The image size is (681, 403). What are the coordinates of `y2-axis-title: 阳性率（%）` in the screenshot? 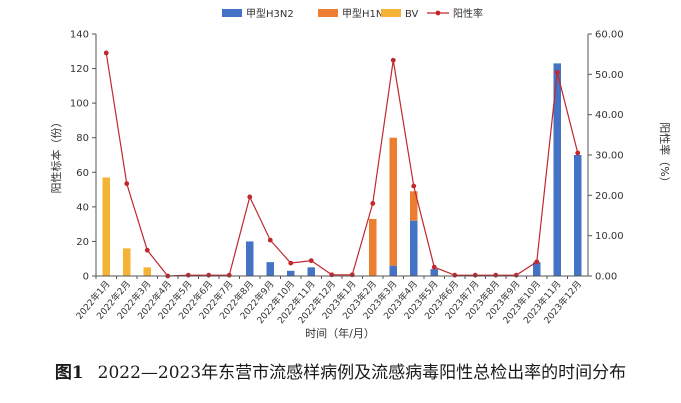 It's located at (665, 154).